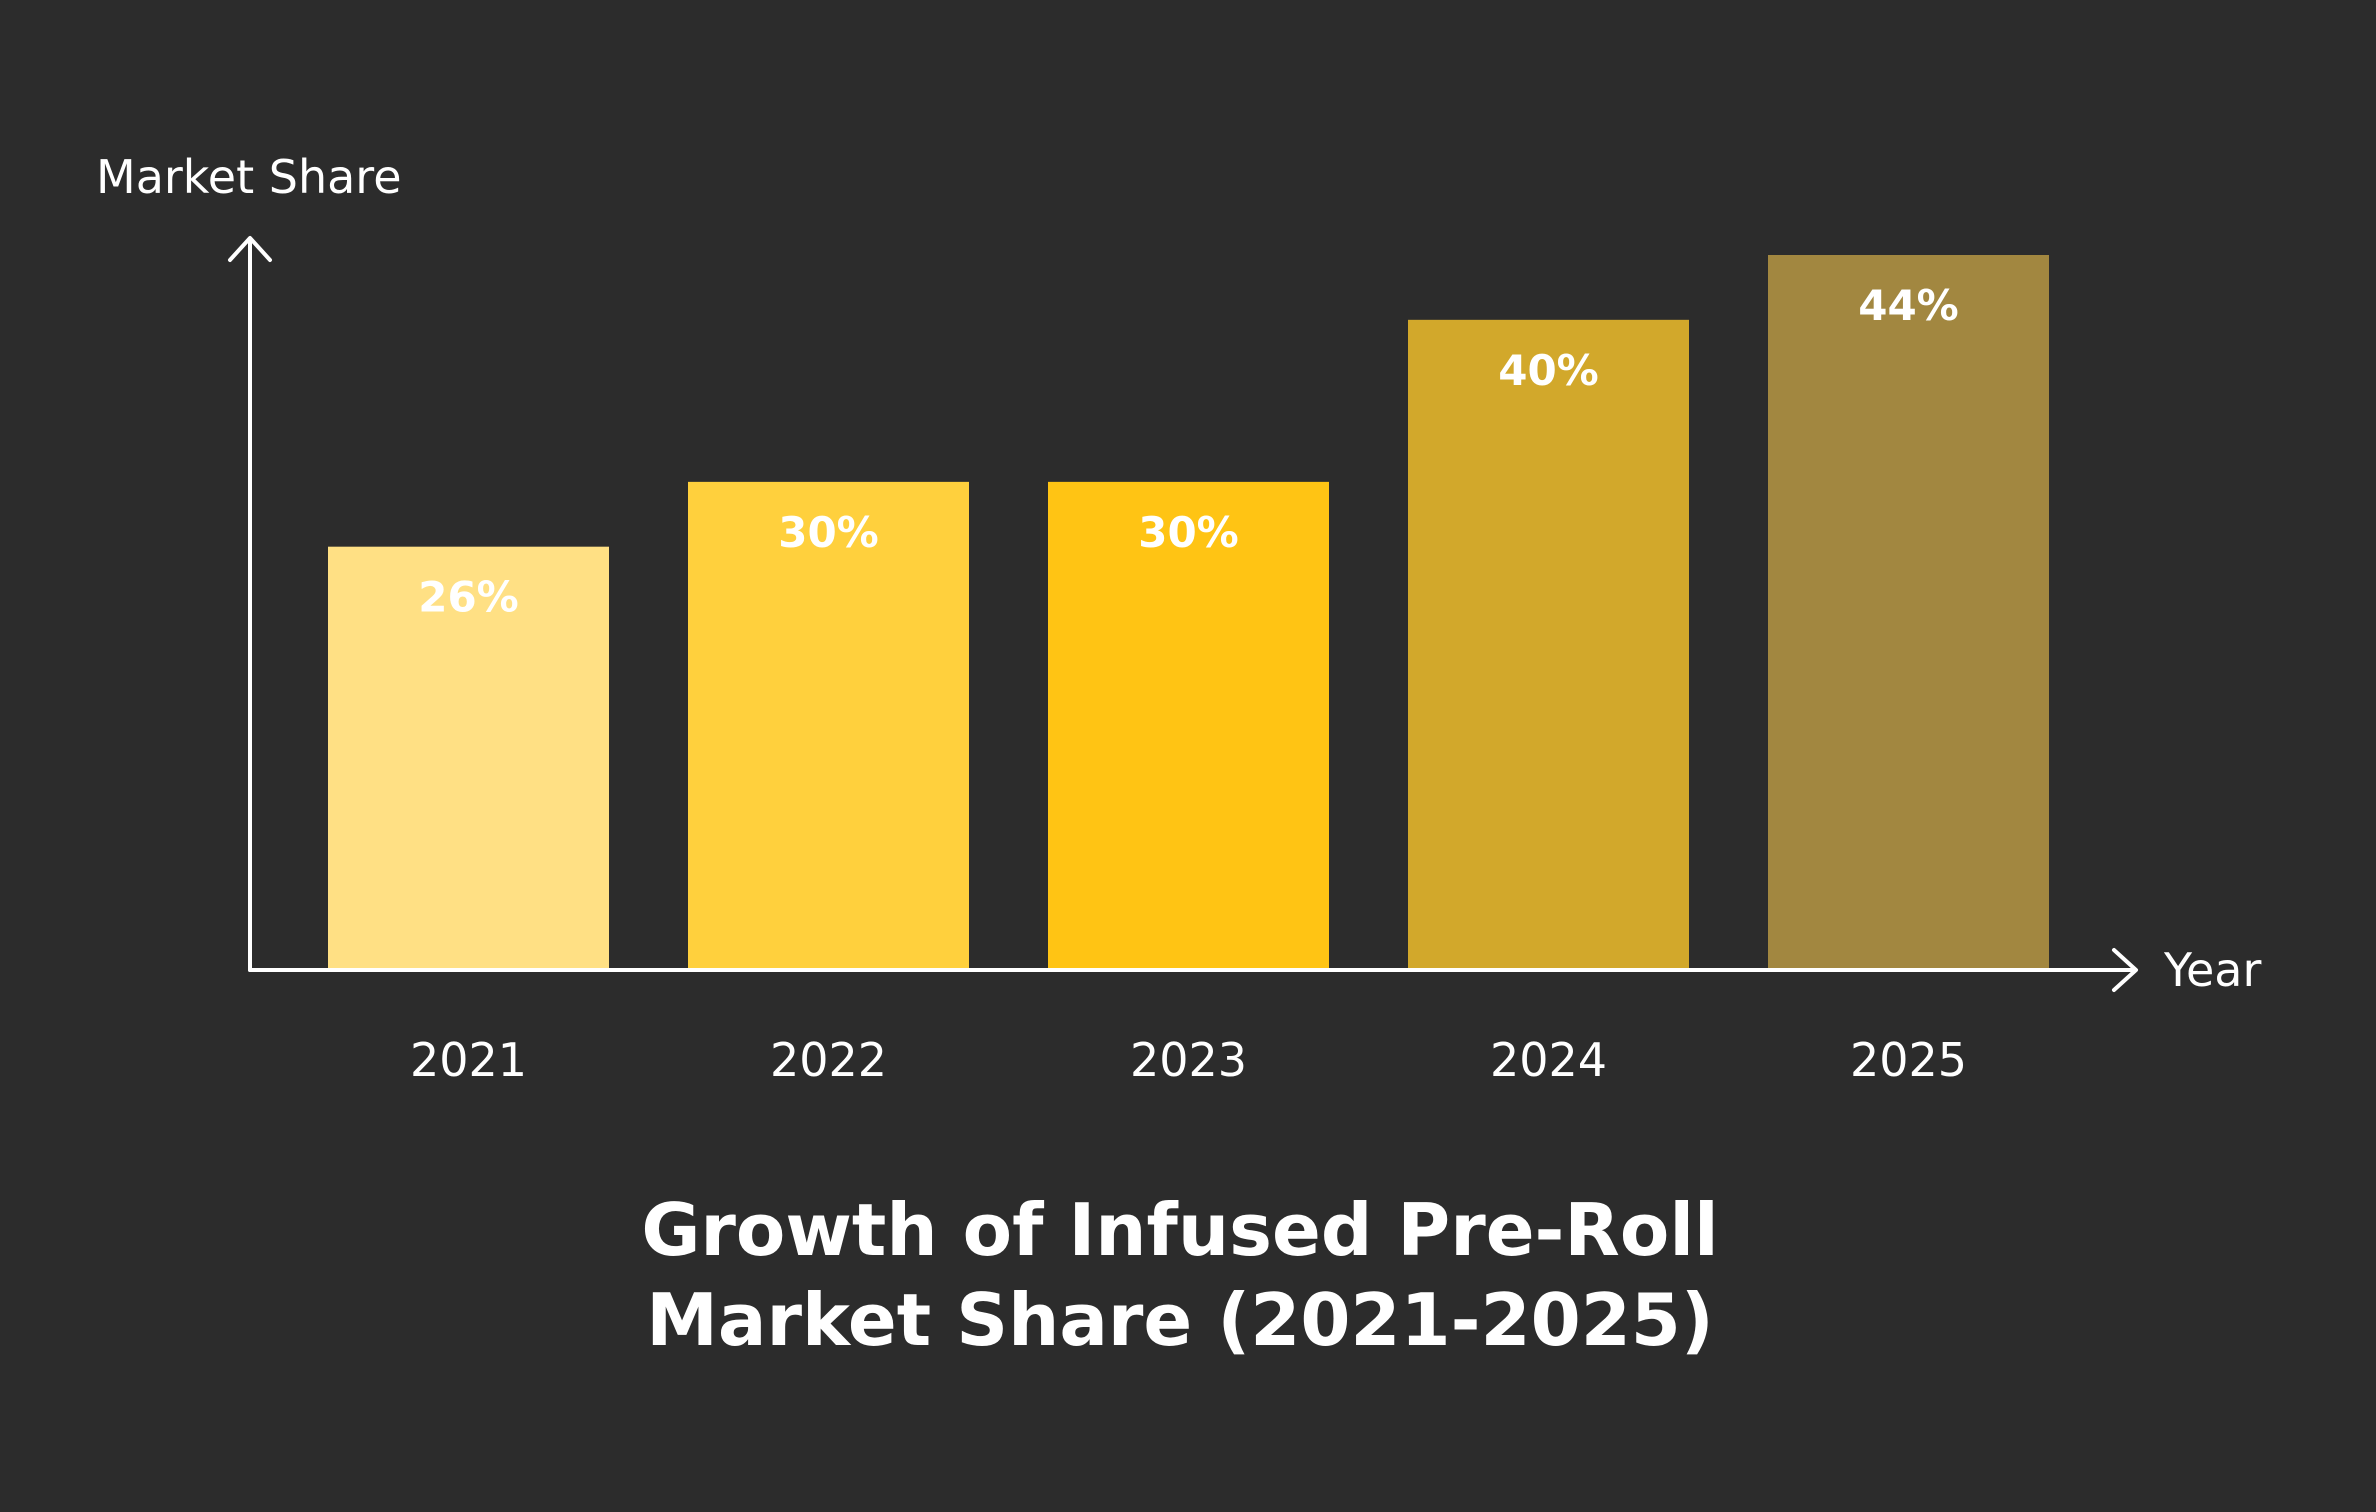 Image resolution: width=2376 pixels, height=1512 pixels. Describe the element at coordinates (468, 597) in the screenshot. I see `data-label-2021: 26%` at that location.